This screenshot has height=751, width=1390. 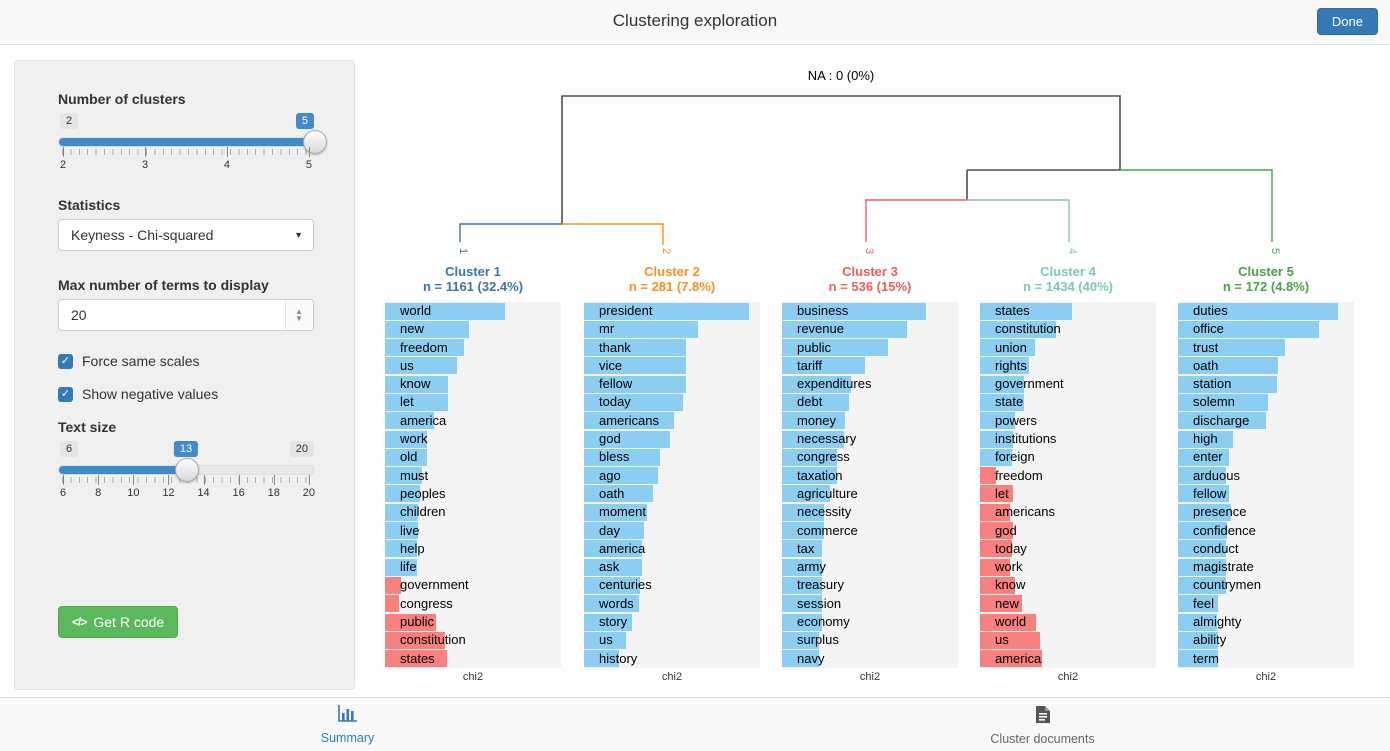 What do you see at coordinates (622, 512) in the screenshot?
I see `term-label: moment` at bounding box center [622, 512].